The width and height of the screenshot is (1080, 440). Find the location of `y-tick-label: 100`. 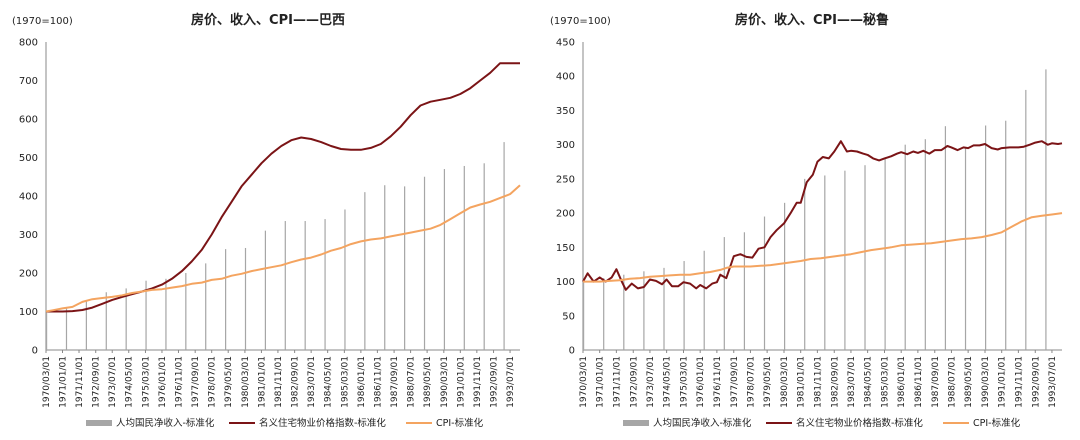

y-tick-label: 100 is located at coordinates (28, 312).